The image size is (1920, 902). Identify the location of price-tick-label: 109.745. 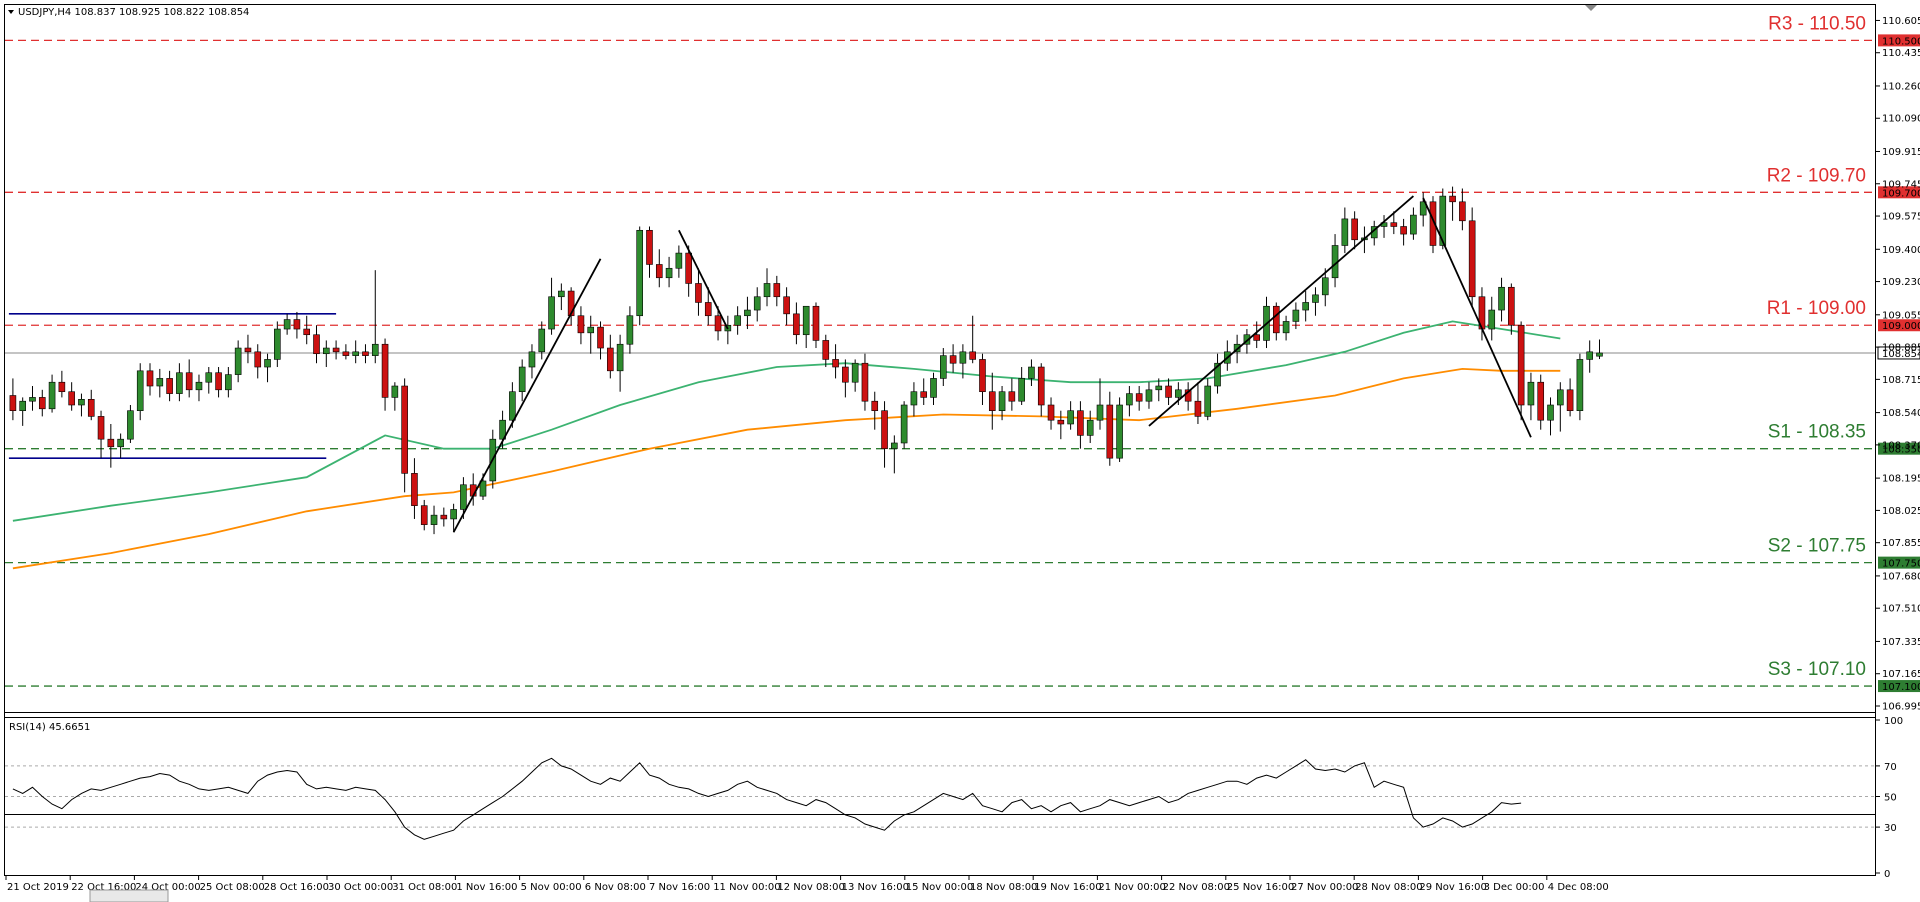
(1901, 184).